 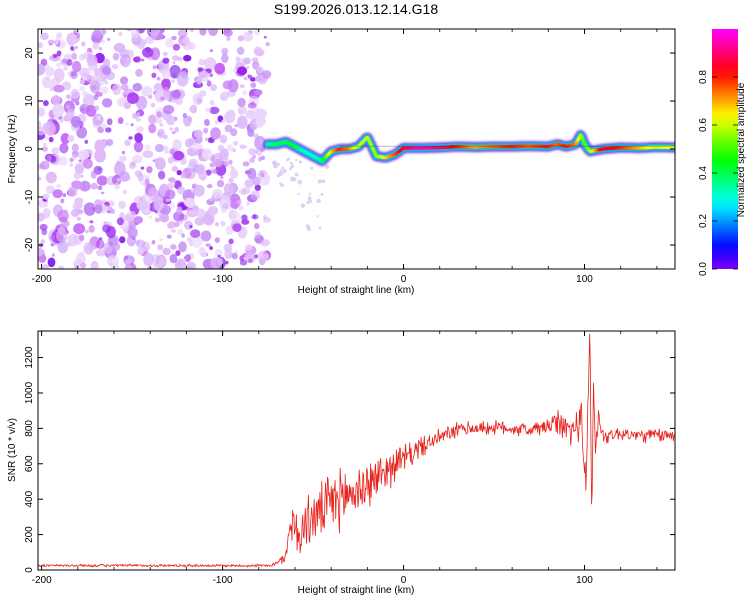 I want to click on snr-y-label: SNR (10 * v/v), so click(x=12, y=450).